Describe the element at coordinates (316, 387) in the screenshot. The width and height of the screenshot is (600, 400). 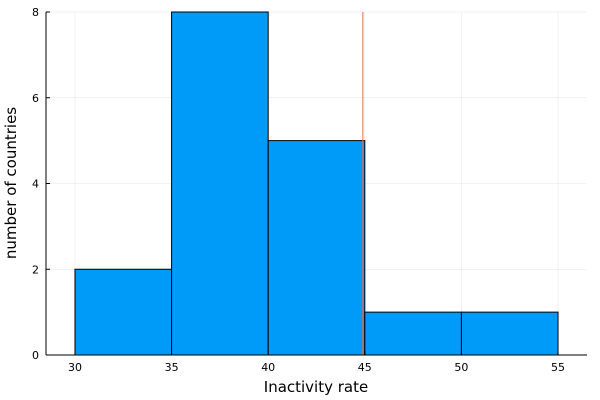
I see `x-axis-label: Inactivity rate` at that location.